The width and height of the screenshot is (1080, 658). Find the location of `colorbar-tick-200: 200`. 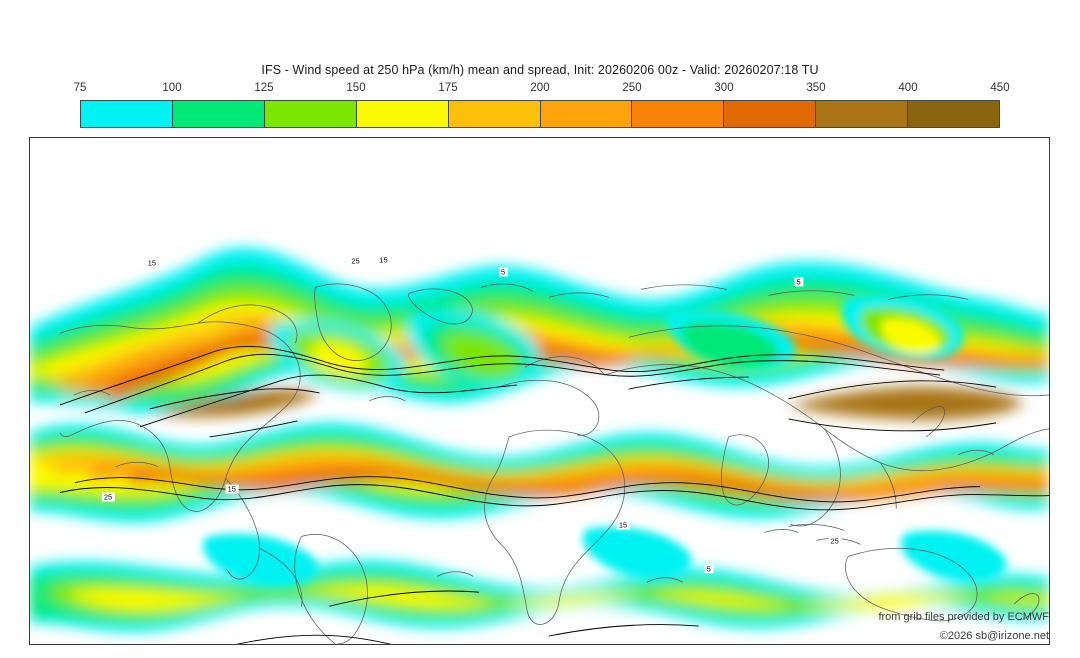

colorbar-tick-200: 200 is located at coordinates (540, 88).